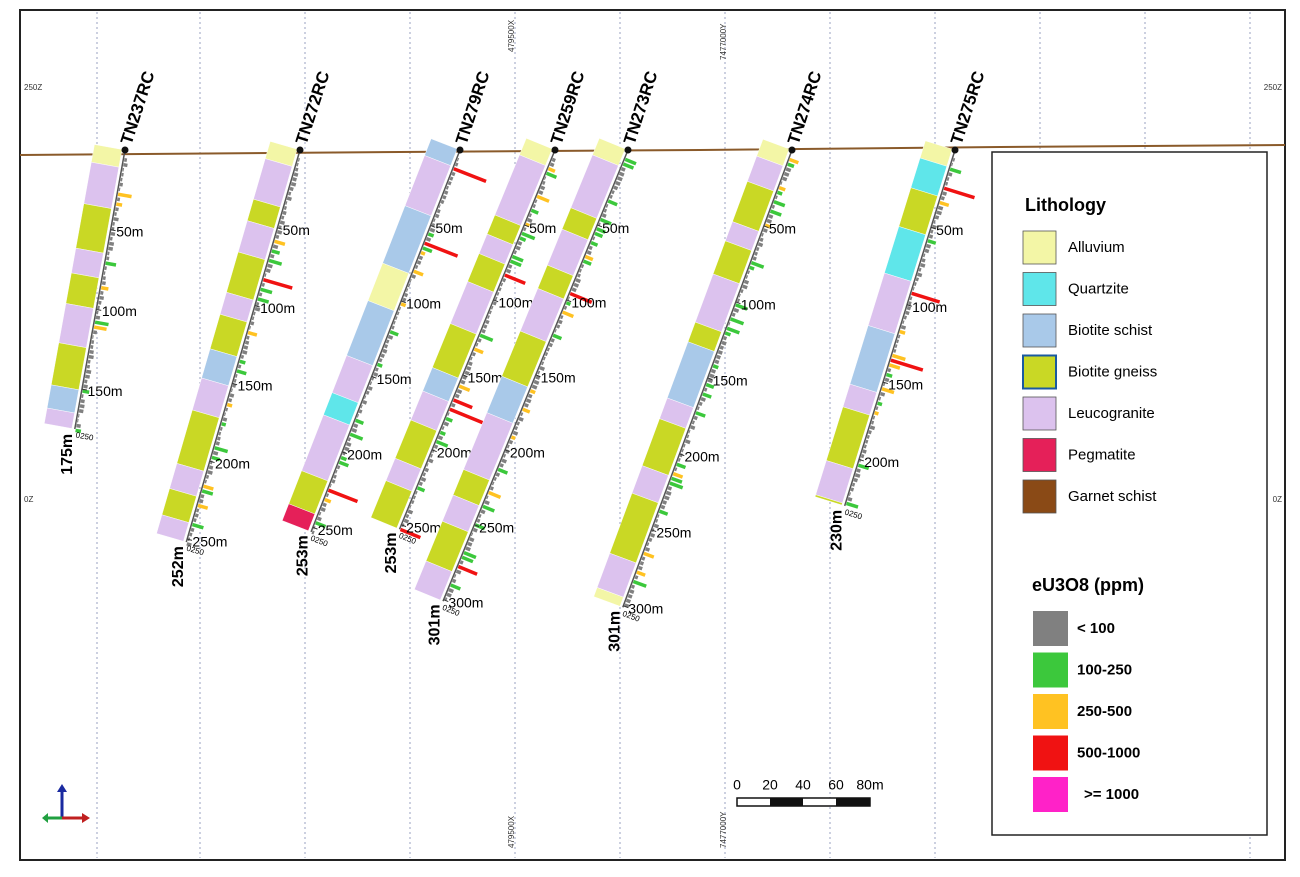 The image size is (1300, 877). I want to click on depth-label: 150m, so click(105, 391).